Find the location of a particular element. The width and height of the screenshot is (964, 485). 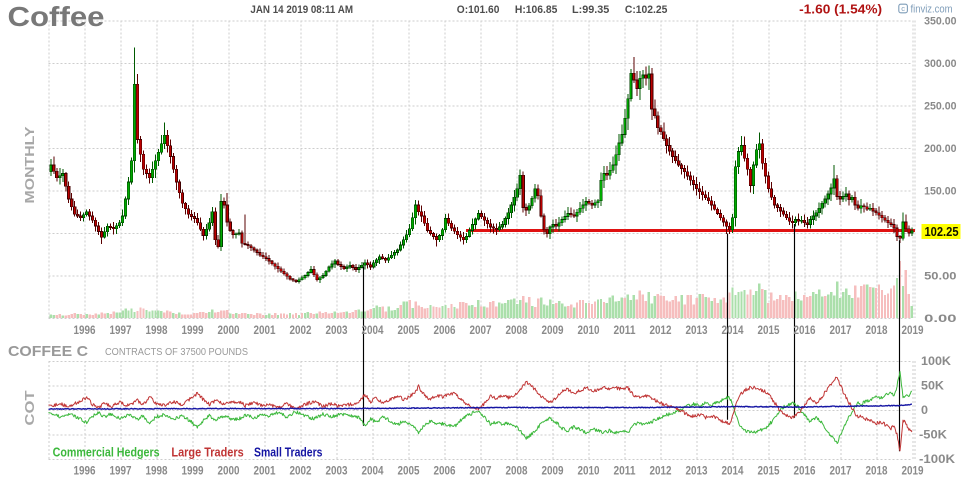

svg-text: 150.00 is located at coordinates (940, 192).